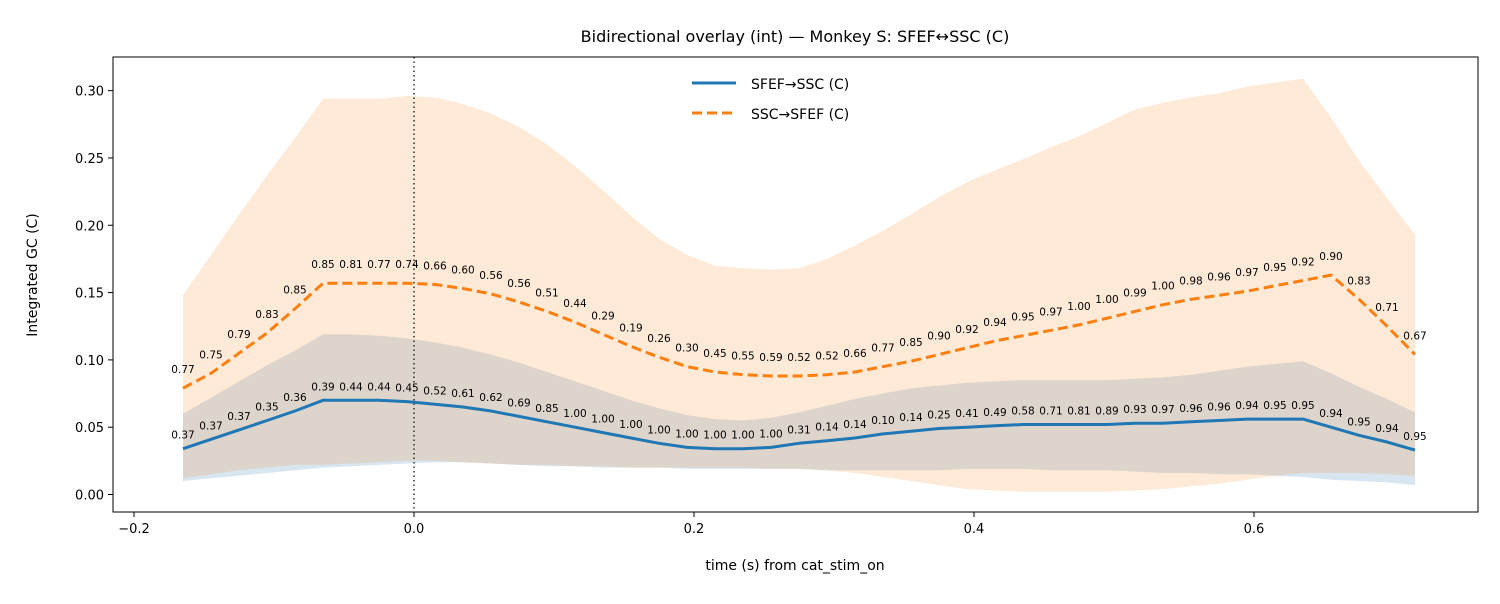 The width and height of the screenshot is (1500, 604). Describe the element at coordinates (974, 529) in the screenshot. I see `x-tick-label: 0.4` at that location.